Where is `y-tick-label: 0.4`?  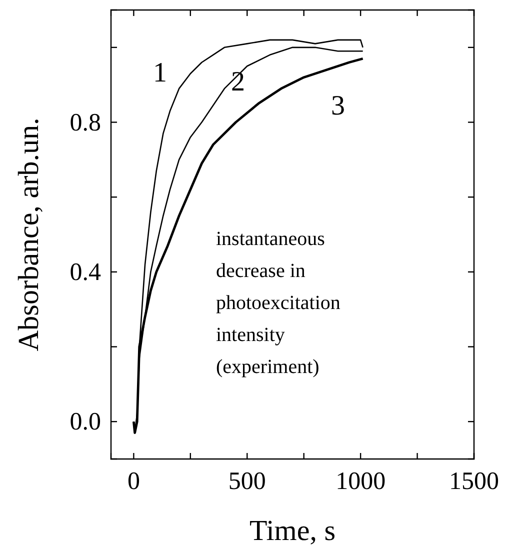
y-tick-label: 0.4 is located at coordinates (86, 272).